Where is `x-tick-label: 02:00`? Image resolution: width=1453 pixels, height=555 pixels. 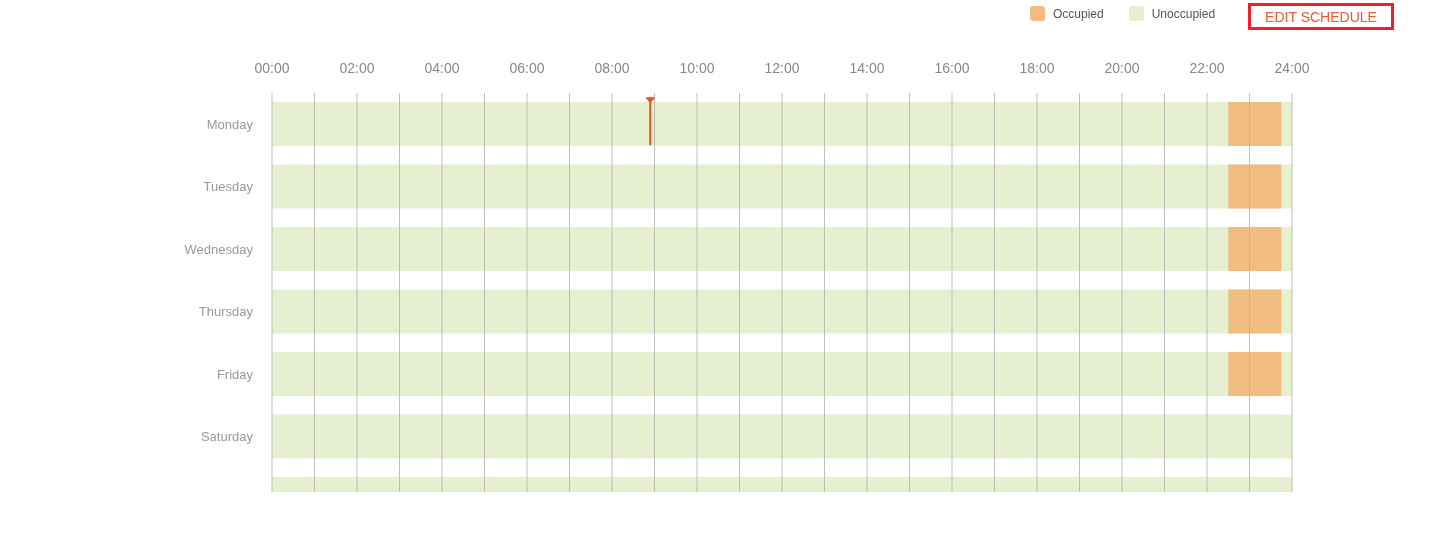 x-tick-label: 02:00 is located at coordinates (357, 68).